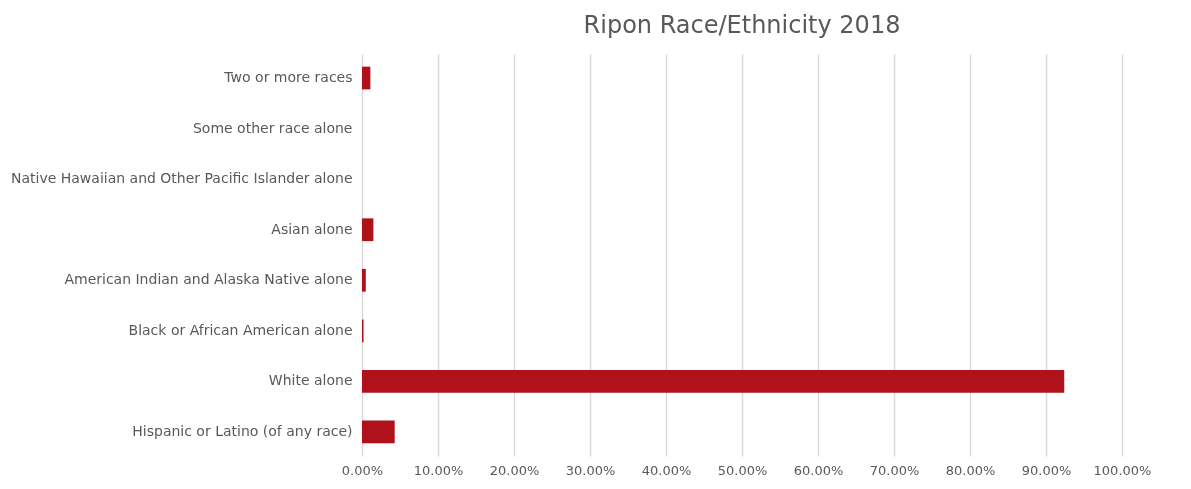 The image size is (1191, 489). Describe the element at coordinates (310, 380) in the screenshot. I see `y-tick-label: White alone` at that location.